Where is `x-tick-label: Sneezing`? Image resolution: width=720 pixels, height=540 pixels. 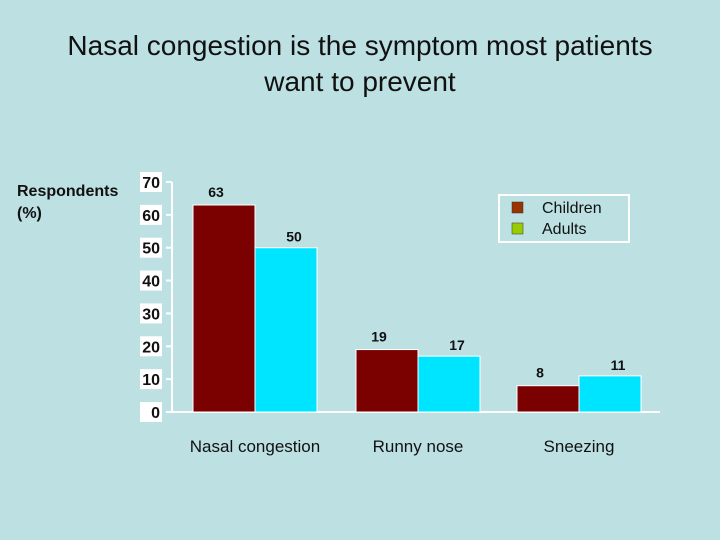 x-tick-label: Sneezing is located at coordinates (579, 446).